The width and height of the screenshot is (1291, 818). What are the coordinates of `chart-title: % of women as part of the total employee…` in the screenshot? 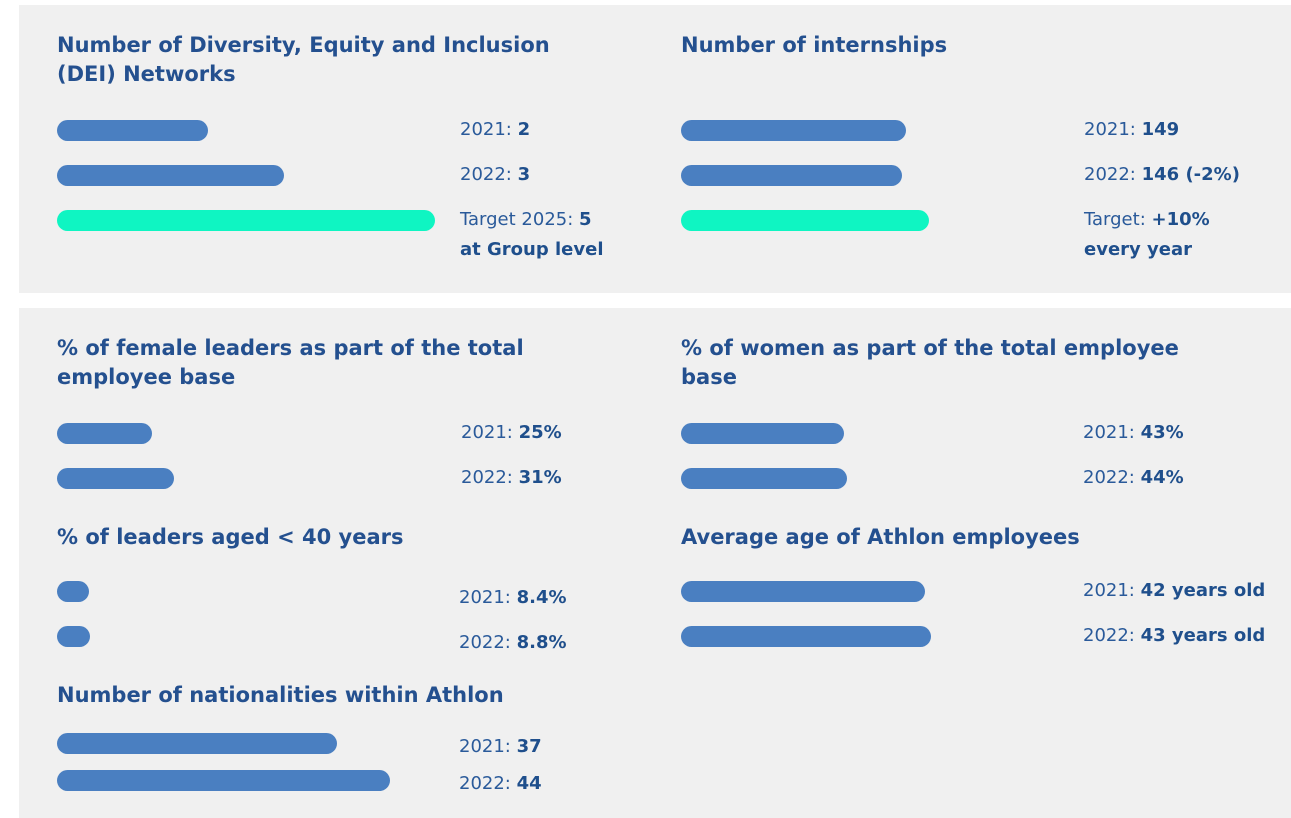 It's located at (930, 362).